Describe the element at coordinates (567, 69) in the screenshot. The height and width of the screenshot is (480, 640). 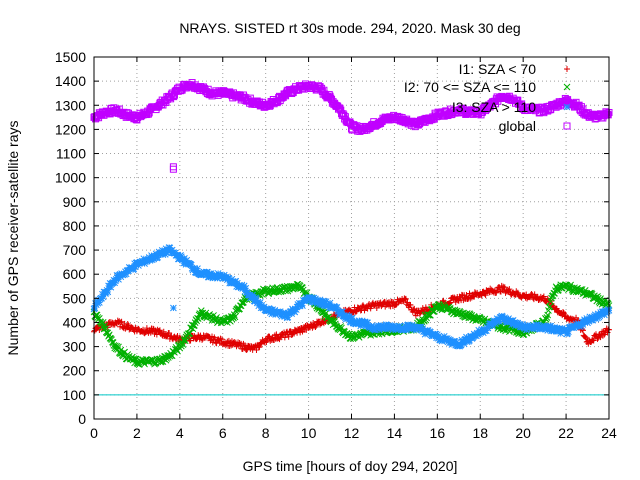
I see `legend-marker` at that location.